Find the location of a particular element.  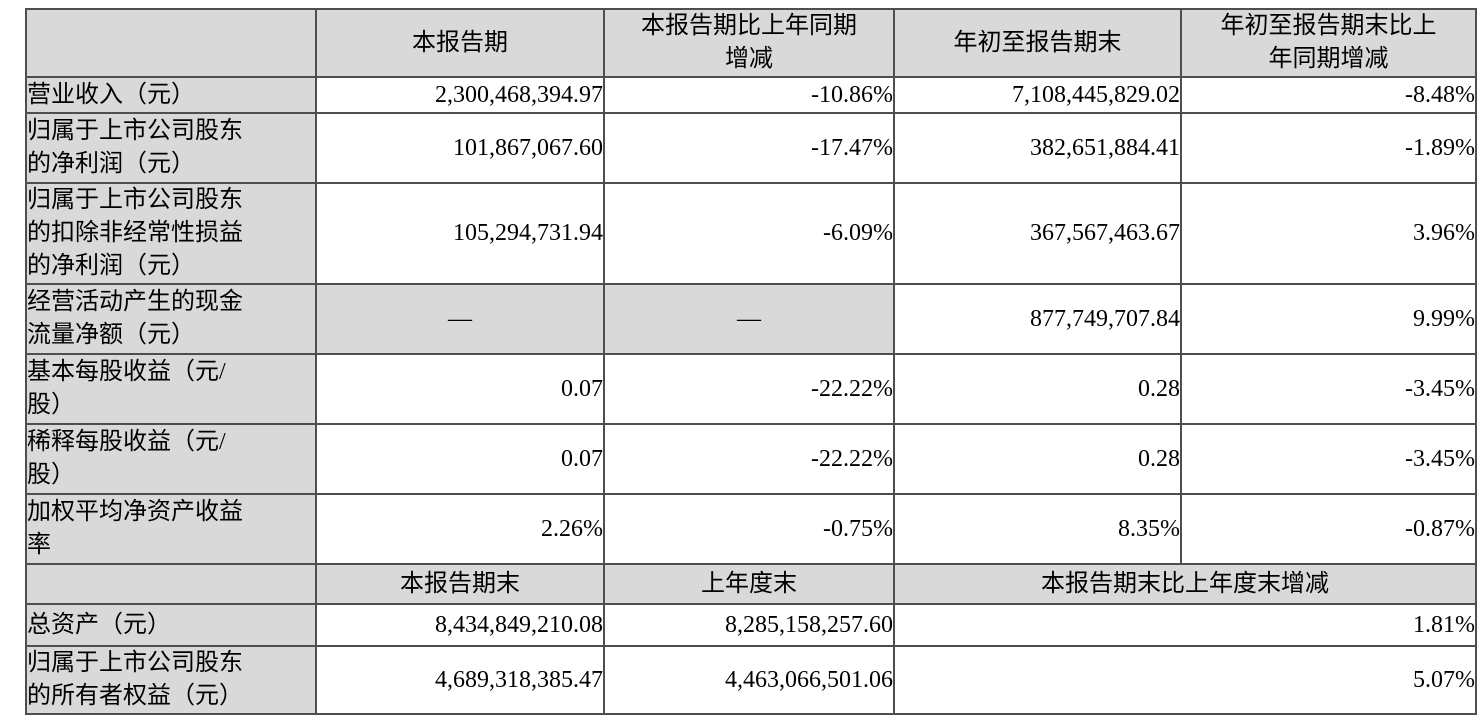

column-header-current-period: 本报告期 is located at coordinates (460, 43).